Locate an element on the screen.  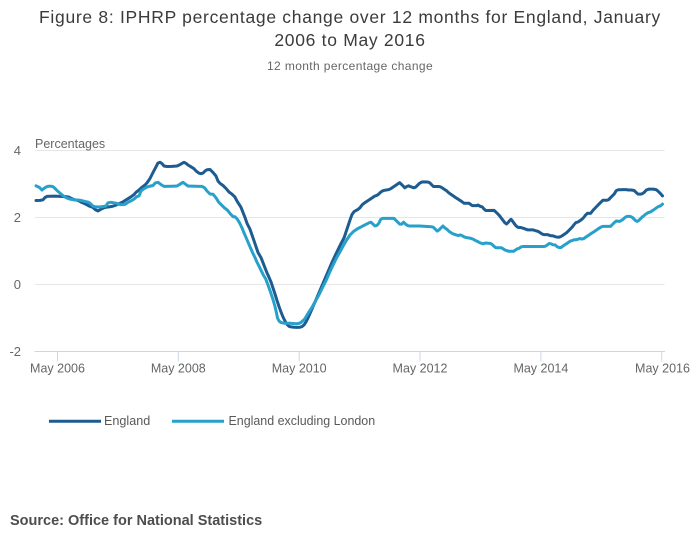
svg-text: -2 is located at coordinates (15, 351).